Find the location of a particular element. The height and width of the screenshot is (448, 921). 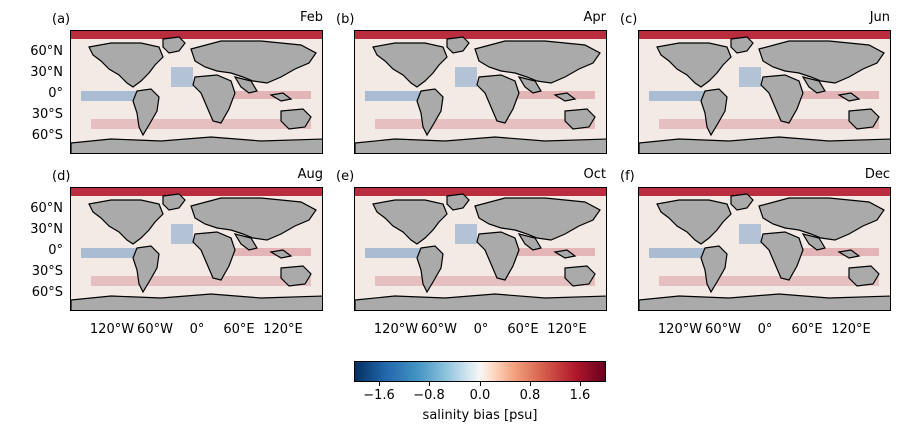

map-panel-a is located at coordinates (196, 92).